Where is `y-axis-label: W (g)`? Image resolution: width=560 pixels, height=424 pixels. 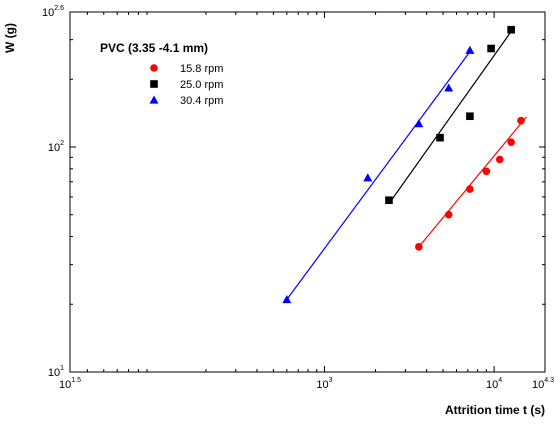
y-axis-label: W (g) is located at coordinates (10, 38).